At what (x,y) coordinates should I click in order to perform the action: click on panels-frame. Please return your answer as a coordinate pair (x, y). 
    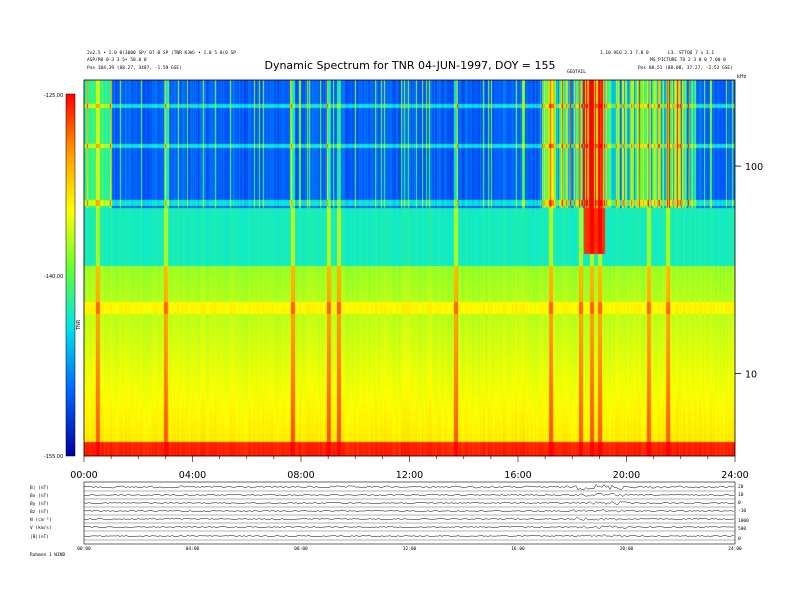
    Looking at the image, I should click on (409, 513).